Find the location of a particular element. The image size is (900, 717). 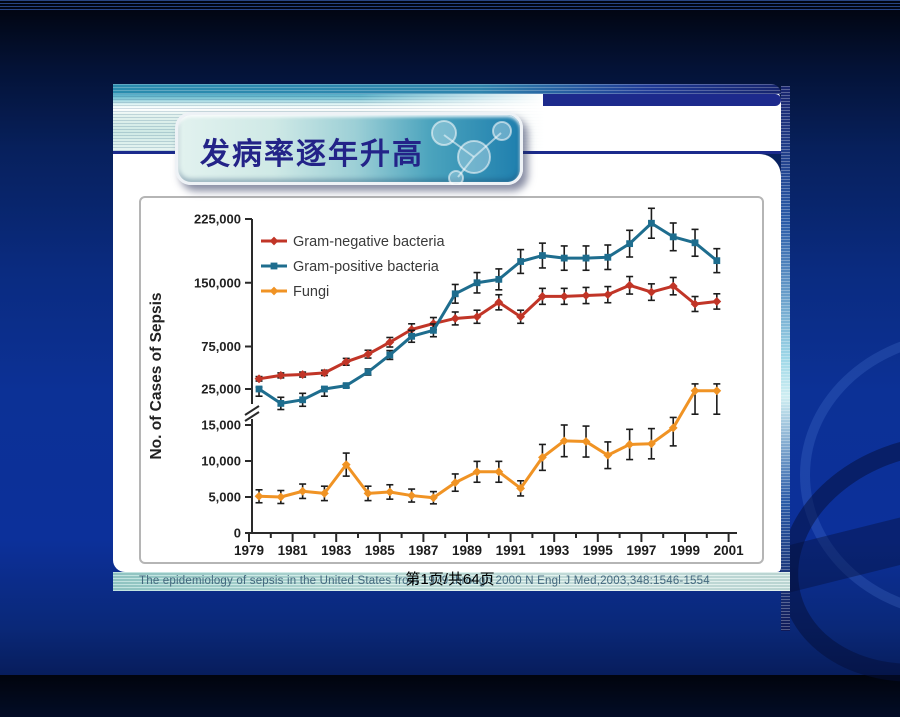

header-navy-bar is located at coordinates (662, 100).